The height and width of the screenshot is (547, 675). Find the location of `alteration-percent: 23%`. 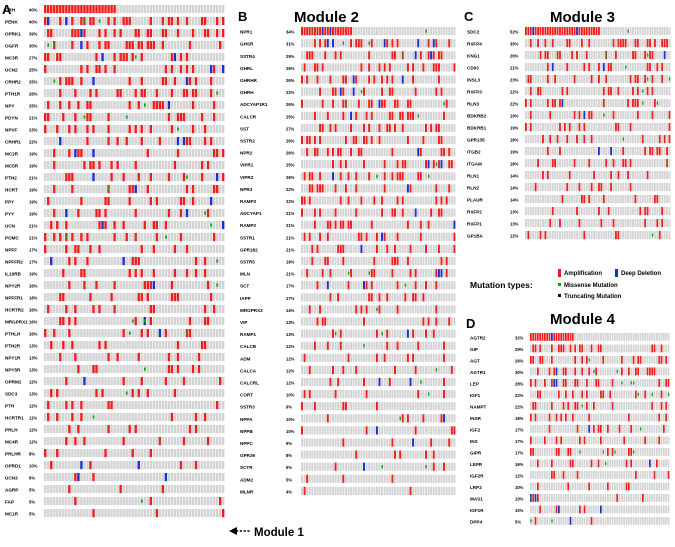

alteration-percent: 23% is located at coordinates (33, 130).